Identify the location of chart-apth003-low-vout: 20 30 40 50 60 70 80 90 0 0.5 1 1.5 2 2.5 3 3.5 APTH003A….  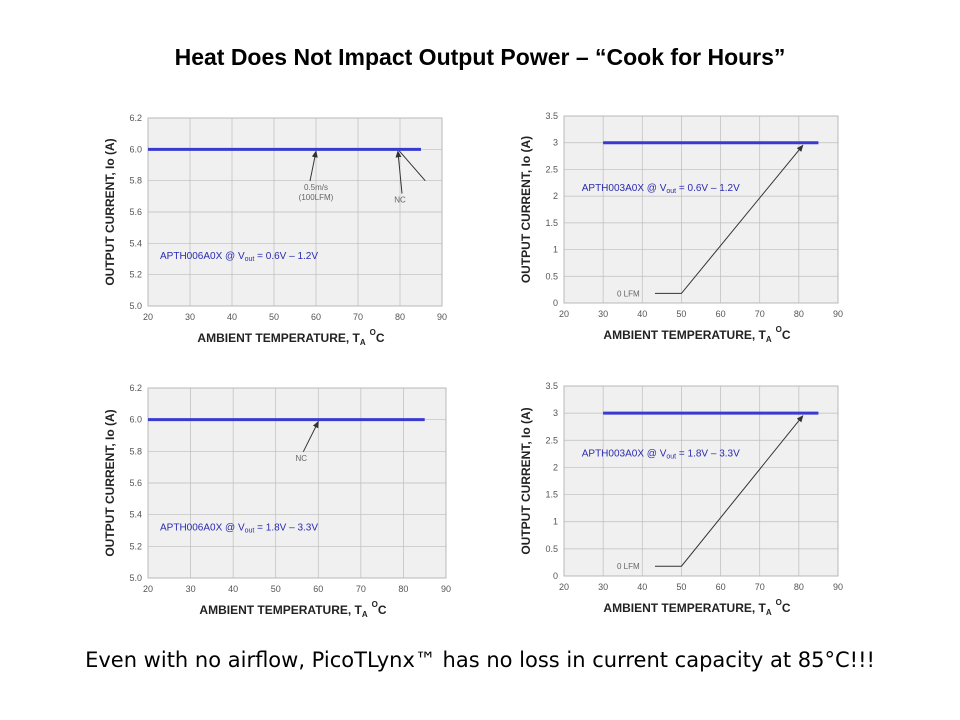
(690, 233).